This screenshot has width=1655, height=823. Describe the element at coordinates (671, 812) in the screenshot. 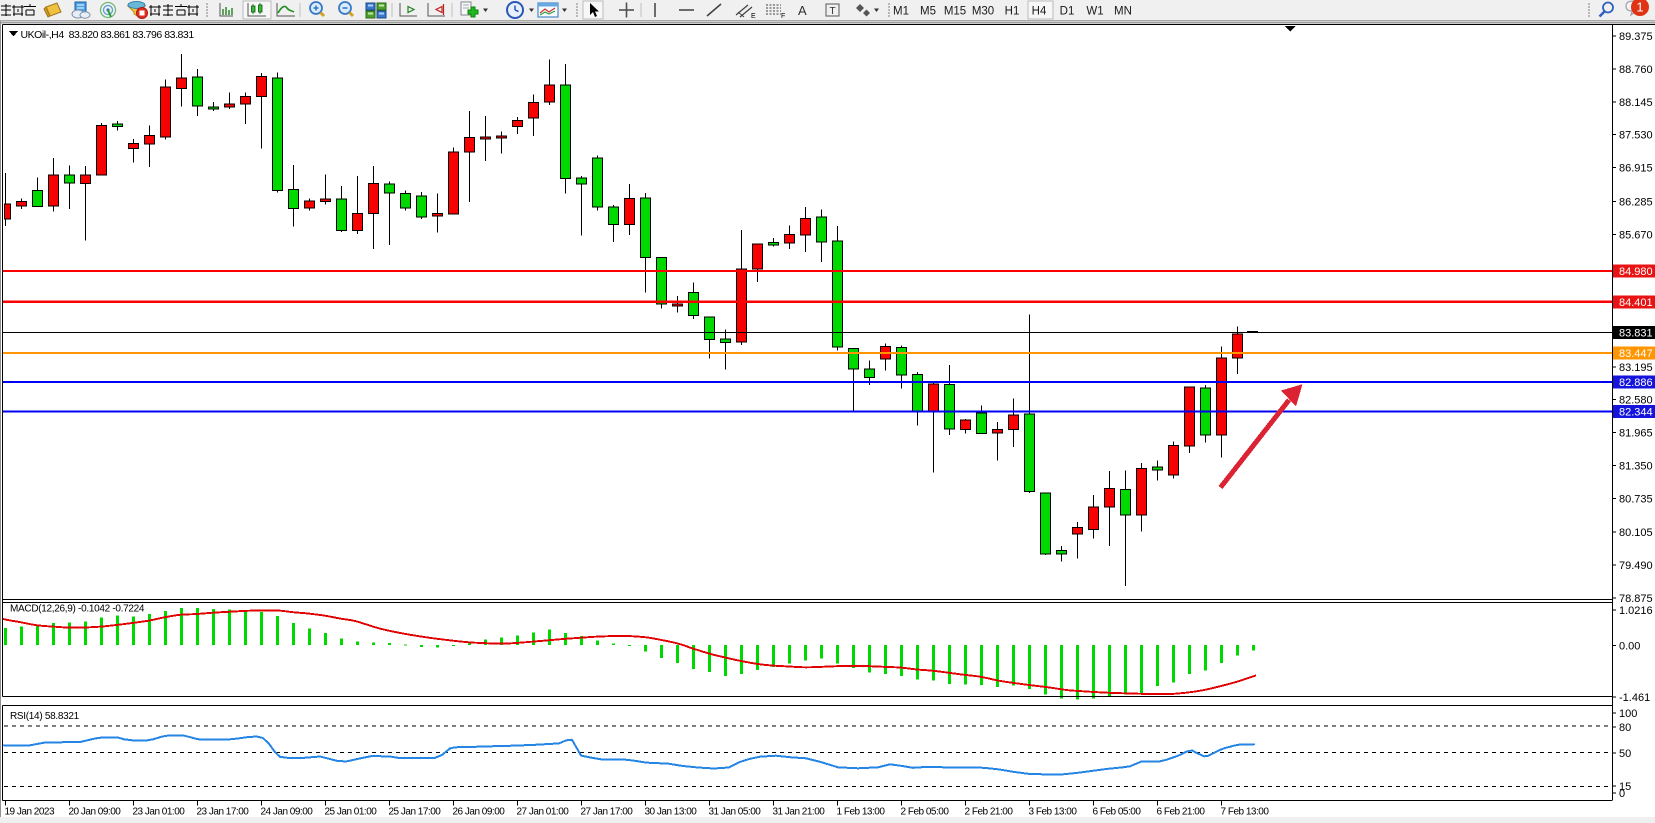

I see `svg-text: 30 Jan 13:00` at that location.